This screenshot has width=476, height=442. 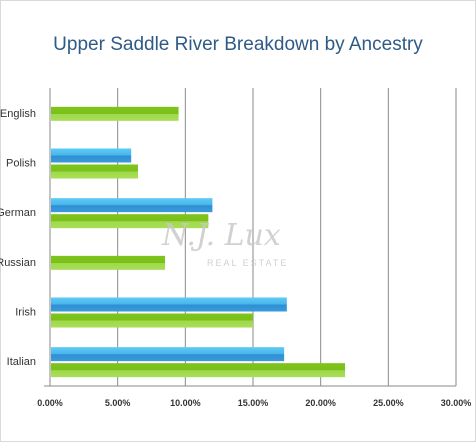 What do you see at coordinates (18, 263) in the screenshot?
I see `category-label: Russian` at bounding box center [18, 263].